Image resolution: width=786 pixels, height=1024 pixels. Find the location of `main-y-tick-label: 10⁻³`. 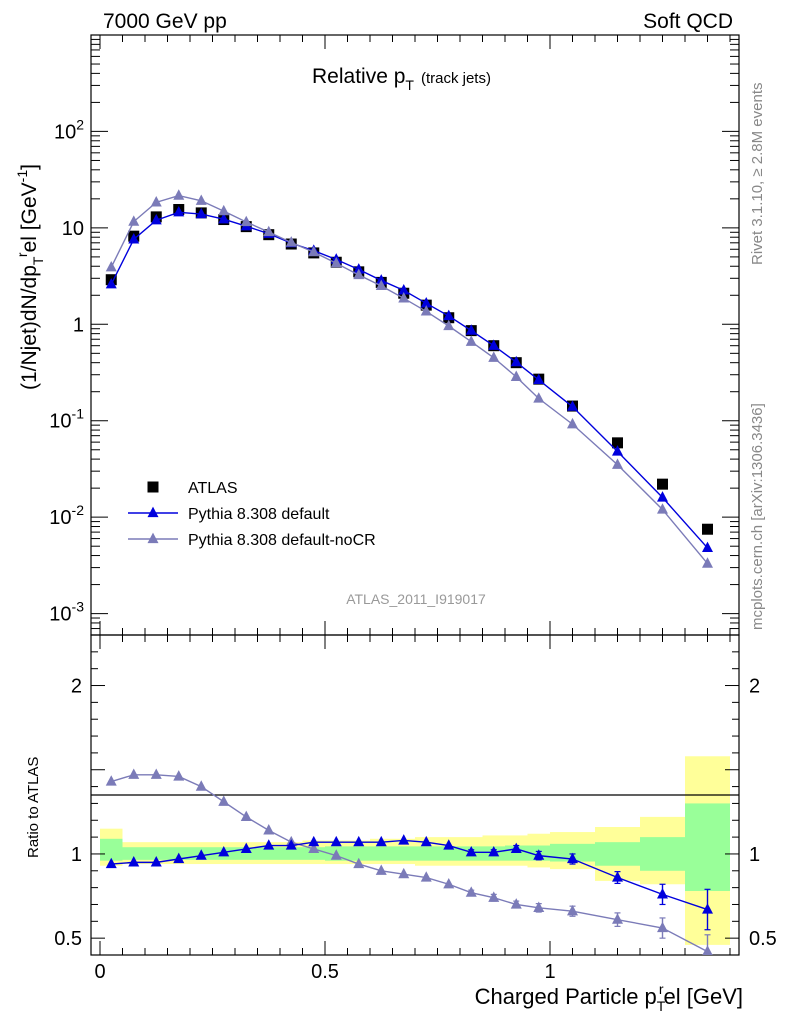

main-y-tick-label: 10⁻³ is located at coordinates (66, 612).